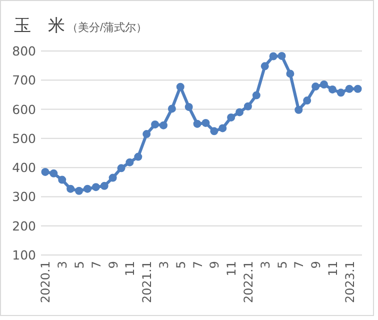 Image resolution: width=378 pixels, height=320 pixels. Describe the element at coordinates (39, 26) in the screenshot. I see `chart-title: 玉 米` at that location.